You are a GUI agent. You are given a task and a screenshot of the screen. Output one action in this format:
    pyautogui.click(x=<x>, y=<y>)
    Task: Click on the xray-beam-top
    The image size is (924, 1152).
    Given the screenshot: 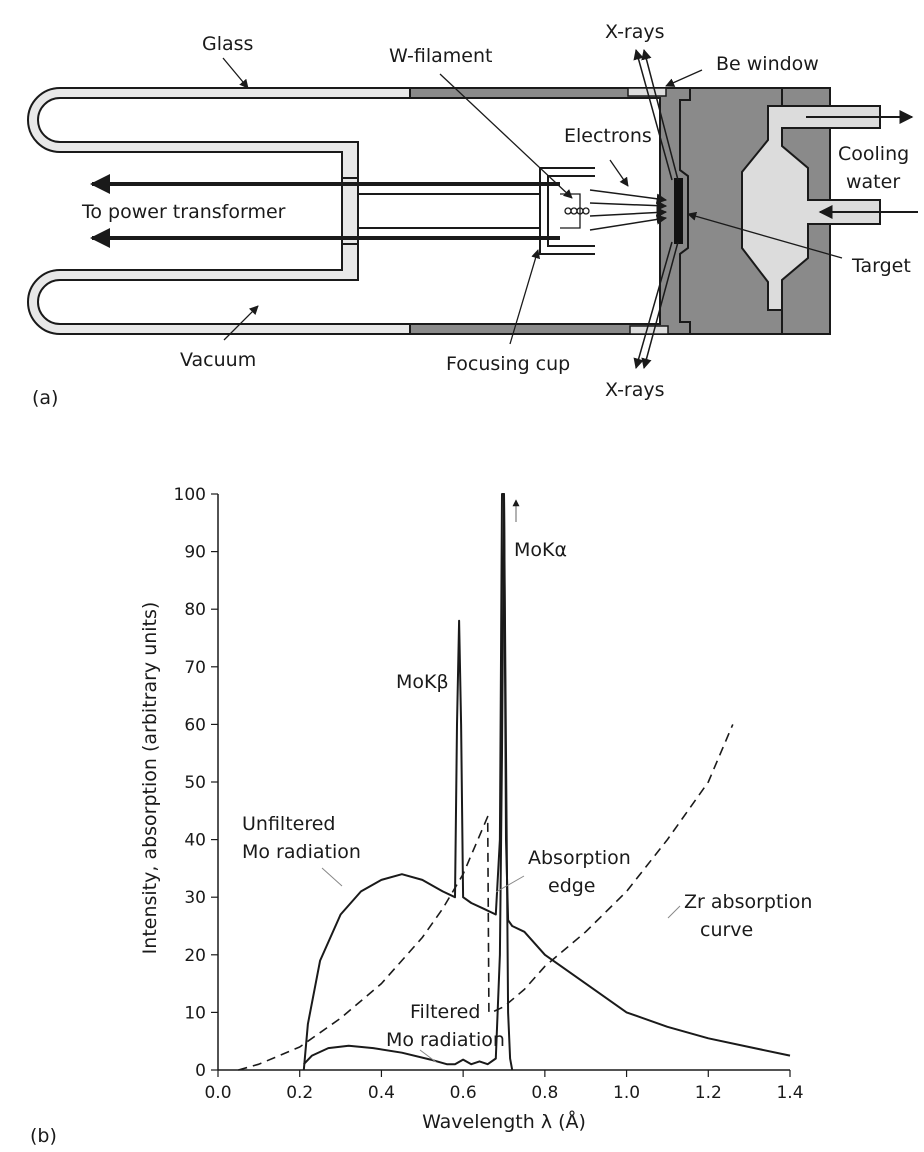 What is the action you would take?
    pyautogui.click(x=656, y=114)
    